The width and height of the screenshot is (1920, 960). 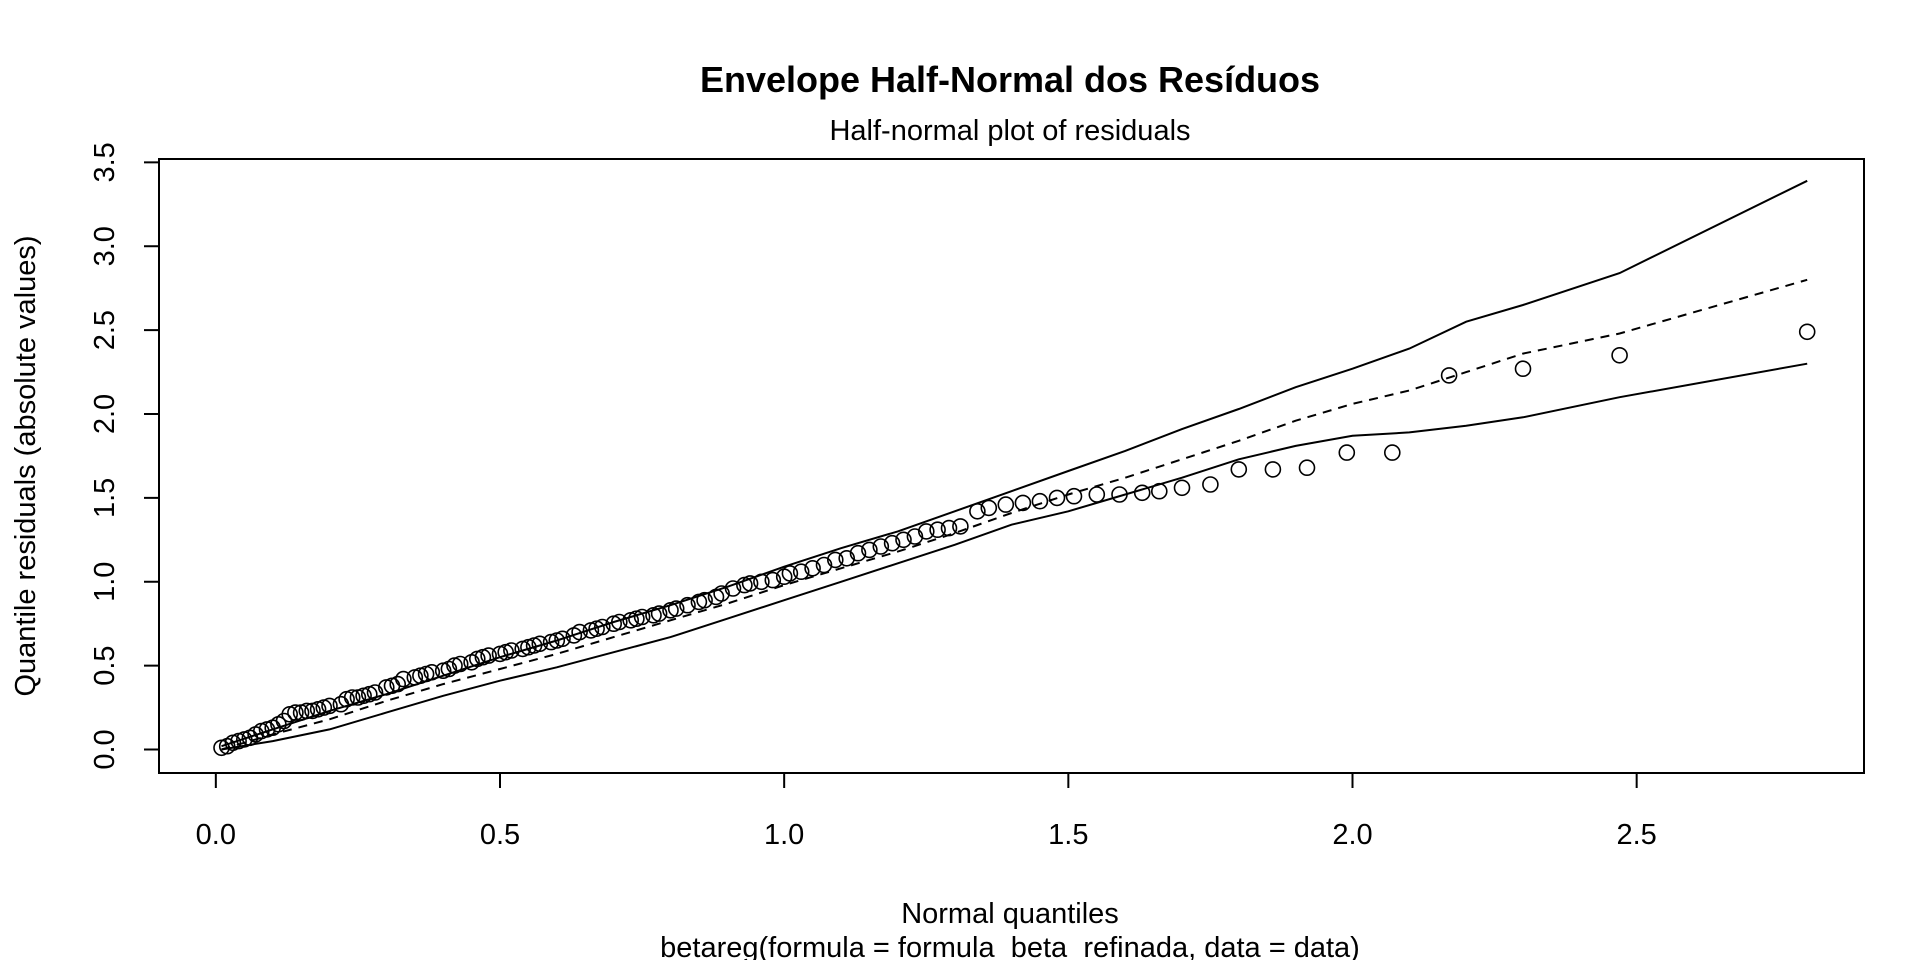 What do you see at coordinates (1009, 131) in the screenshot?
I see `chart-subtitle: Half-normal plot of residuals` at bounding box center [1009, 131].